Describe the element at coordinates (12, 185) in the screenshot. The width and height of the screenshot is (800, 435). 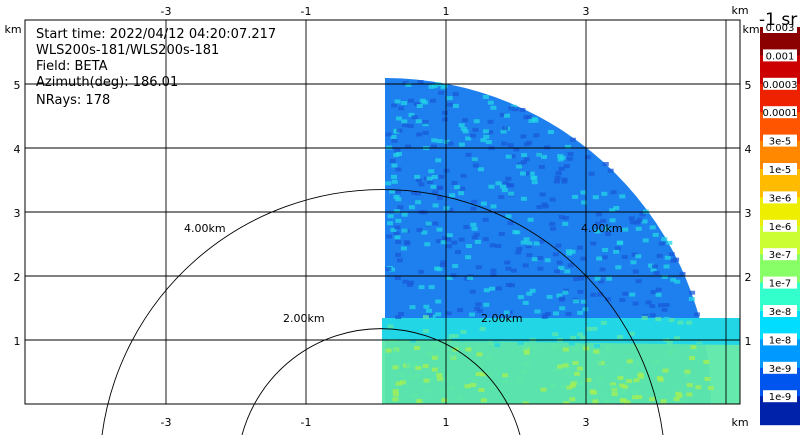
I see `y-axis-left: km 5 4 3 2 1` at that location.